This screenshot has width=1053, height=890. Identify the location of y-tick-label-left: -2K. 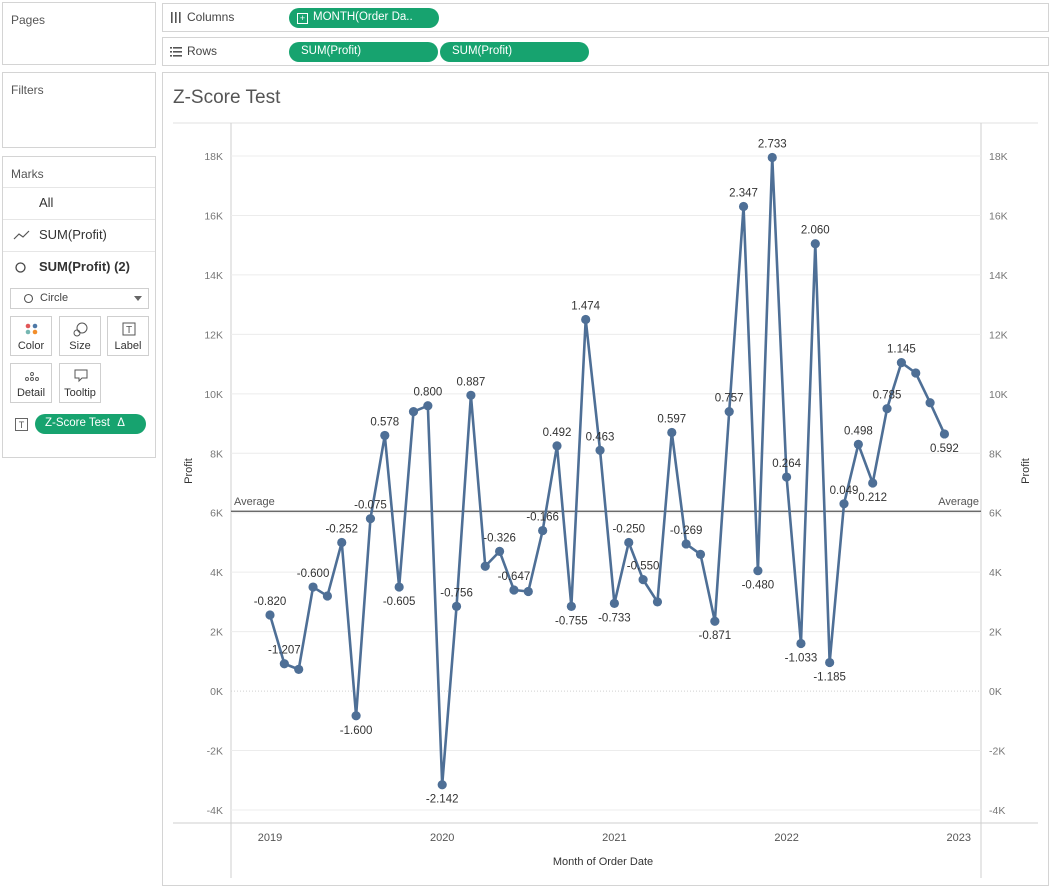
(215, 752).